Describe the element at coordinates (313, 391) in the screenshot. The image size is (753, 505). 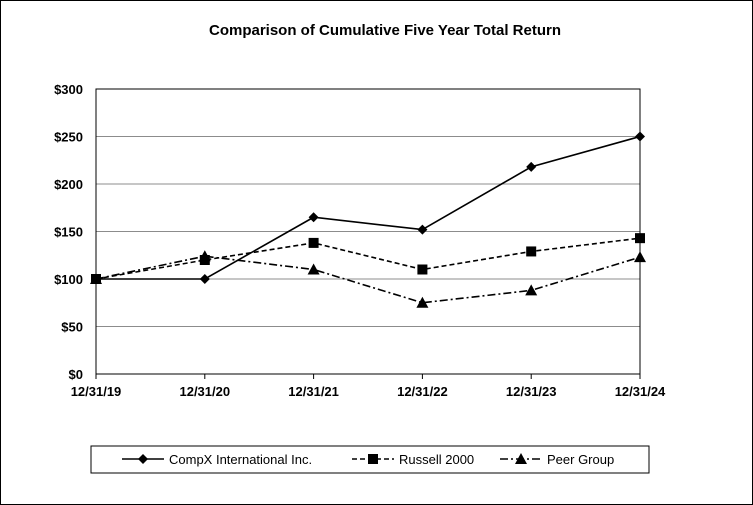
I see `x-tick-label: 12/31/21` at that location.